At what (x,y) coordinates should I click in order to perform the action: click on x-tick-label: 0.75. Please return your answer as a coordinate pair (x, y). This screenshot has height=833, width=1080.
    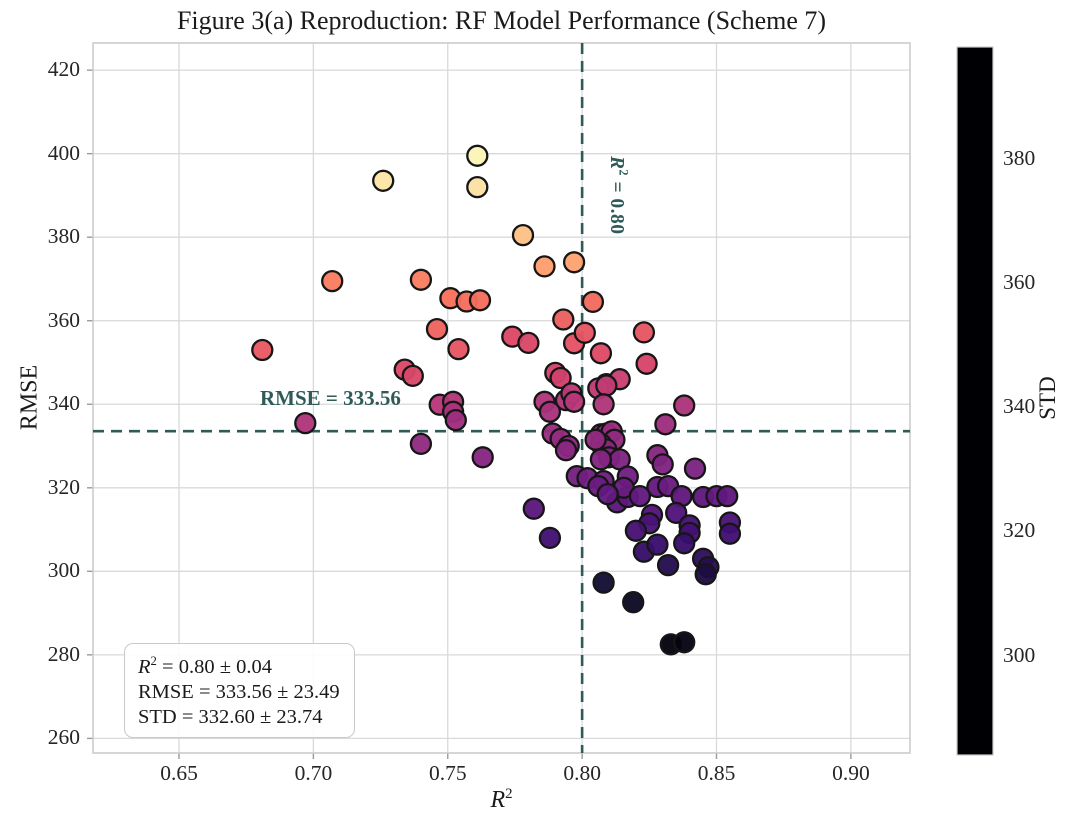
    Looking at the image, I should click on (447, 773).